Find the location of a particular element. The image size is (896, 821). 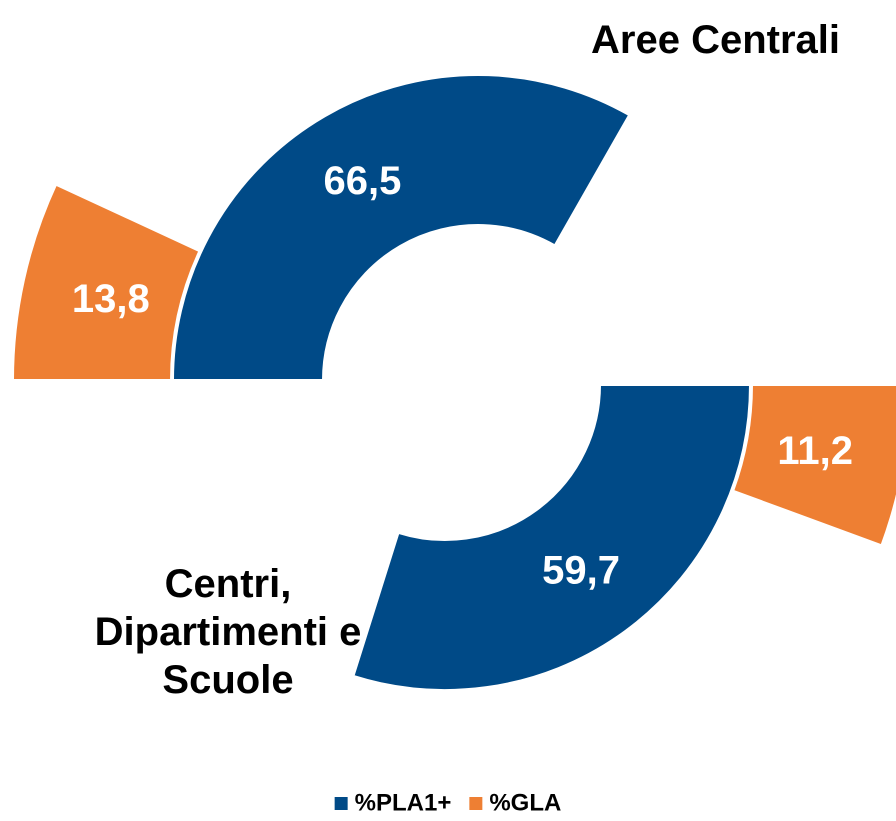

data-label: 13,8 is located at coordinates (111, 299).